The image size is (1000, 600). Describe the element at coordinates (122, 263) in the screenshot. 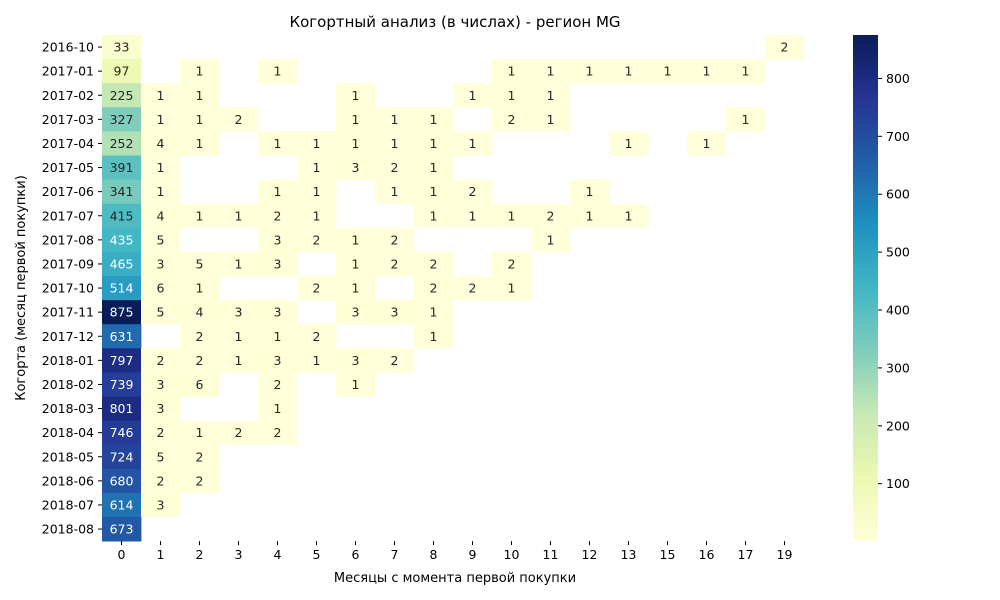

I see `cell-value-label: 465` at that location.